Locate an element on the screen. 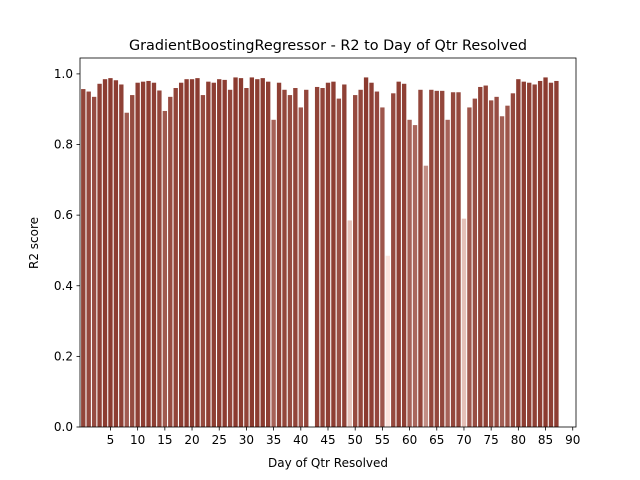 This screenshot has height=480, width=640. x-tick-label: 85 is located at coordinates (545, 440).